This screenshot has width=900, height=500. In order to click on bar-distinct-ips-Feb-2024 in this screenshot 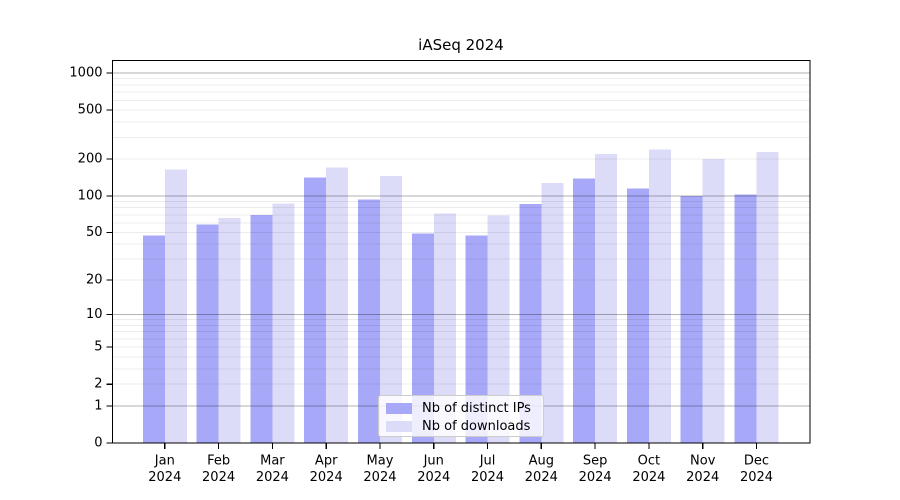, I will do `click(207, 333)`.